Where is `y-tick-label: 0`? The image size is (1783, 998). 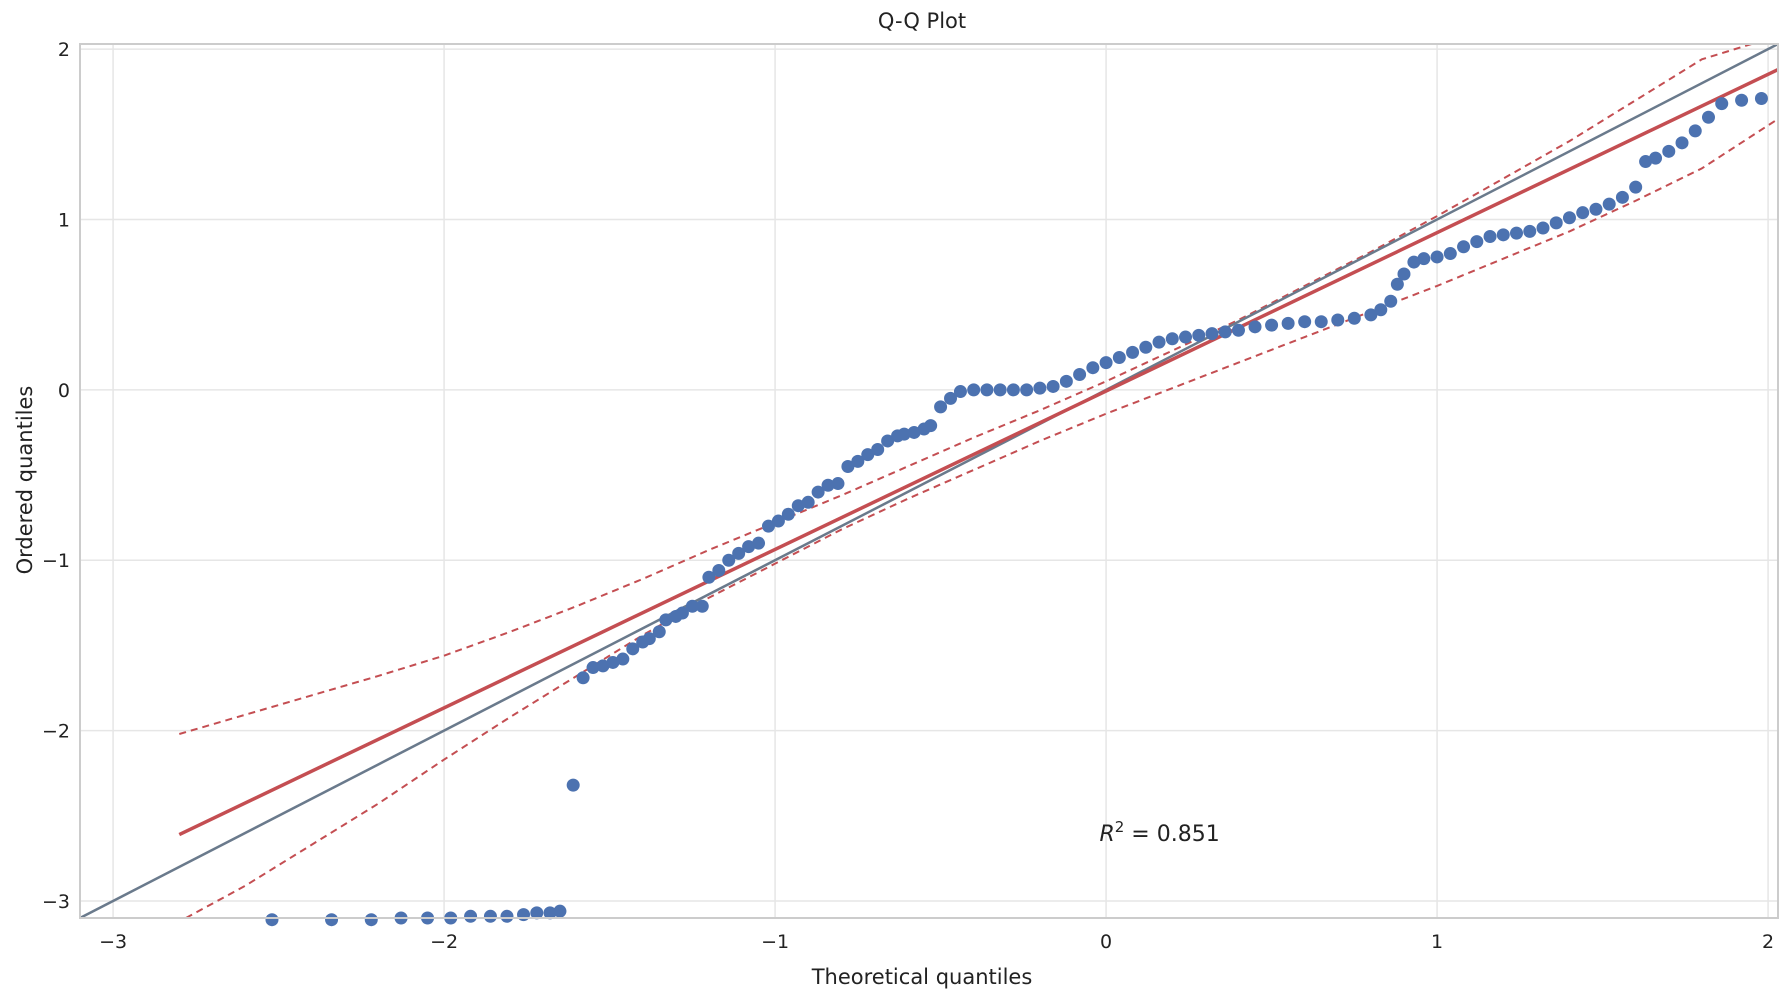 y-tick-label: 0 is located at coordinates (64, 391).